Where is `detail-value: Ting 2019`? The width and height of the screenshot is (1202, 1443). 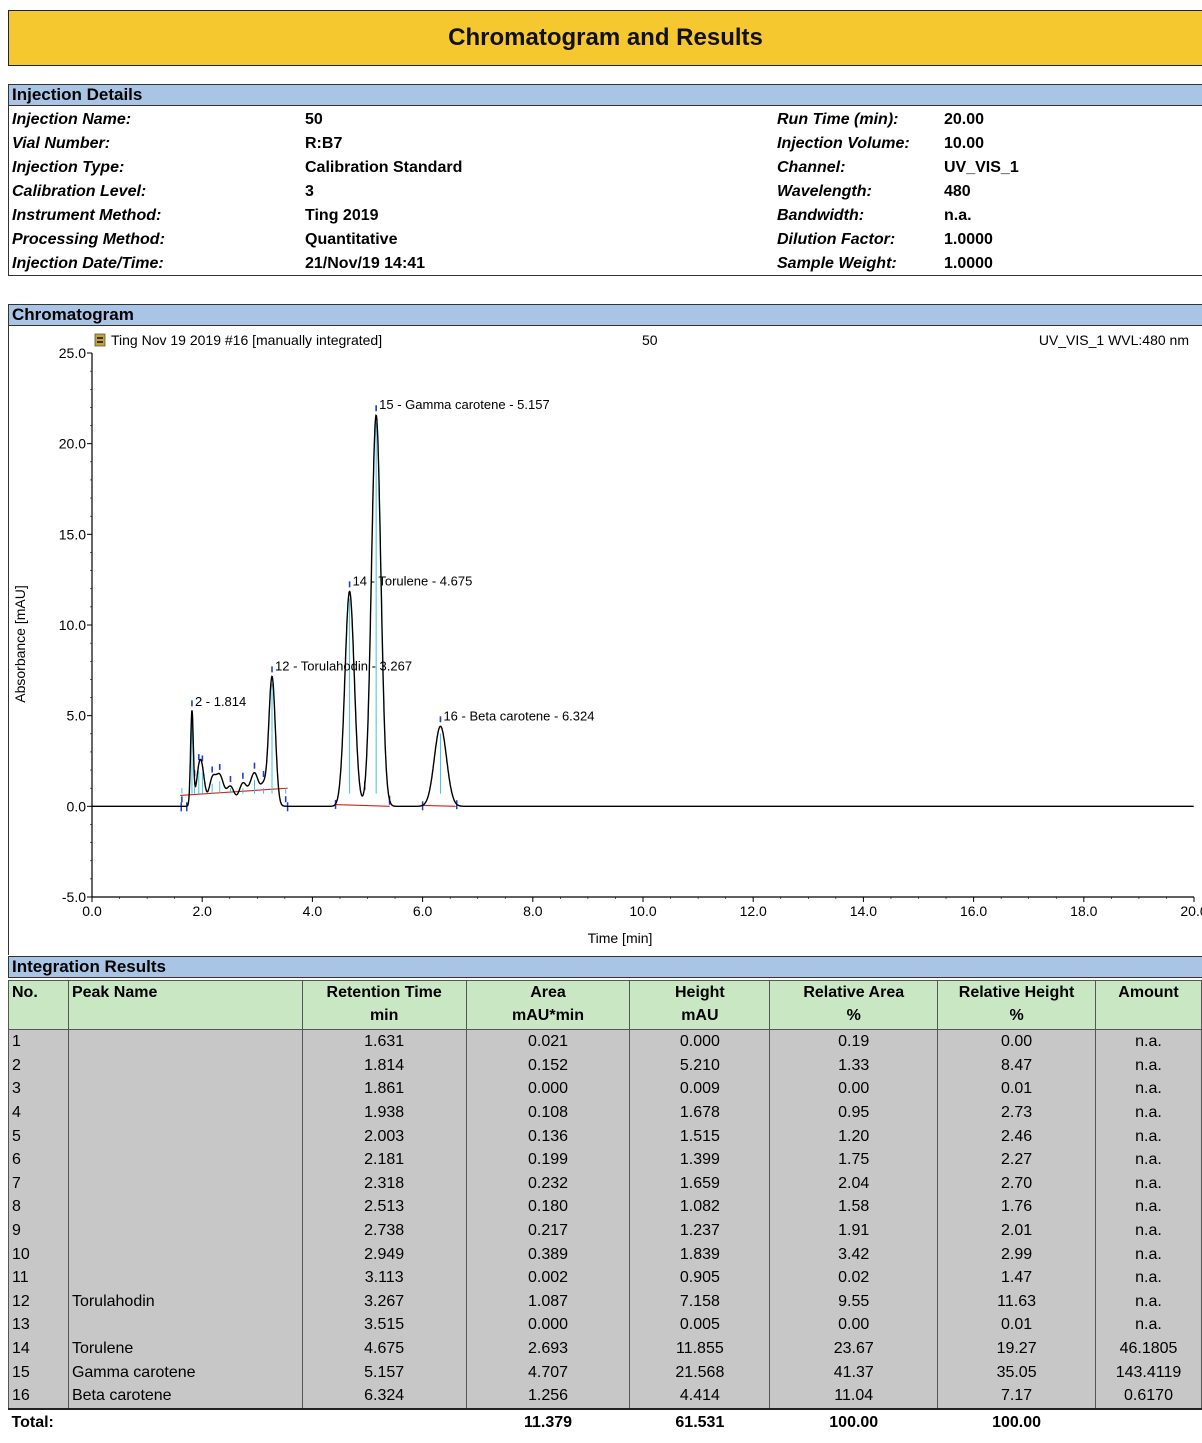 detail-value: Ting 2019 is located at coordinates (342, 215).